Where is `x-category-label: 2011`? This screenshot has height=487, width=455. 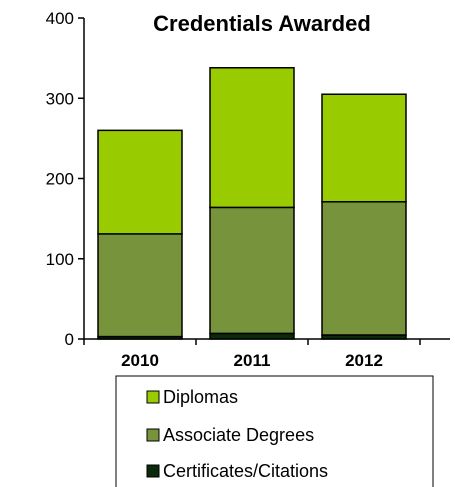
x-category-label: 2011 is located at coordinates (252, 360).